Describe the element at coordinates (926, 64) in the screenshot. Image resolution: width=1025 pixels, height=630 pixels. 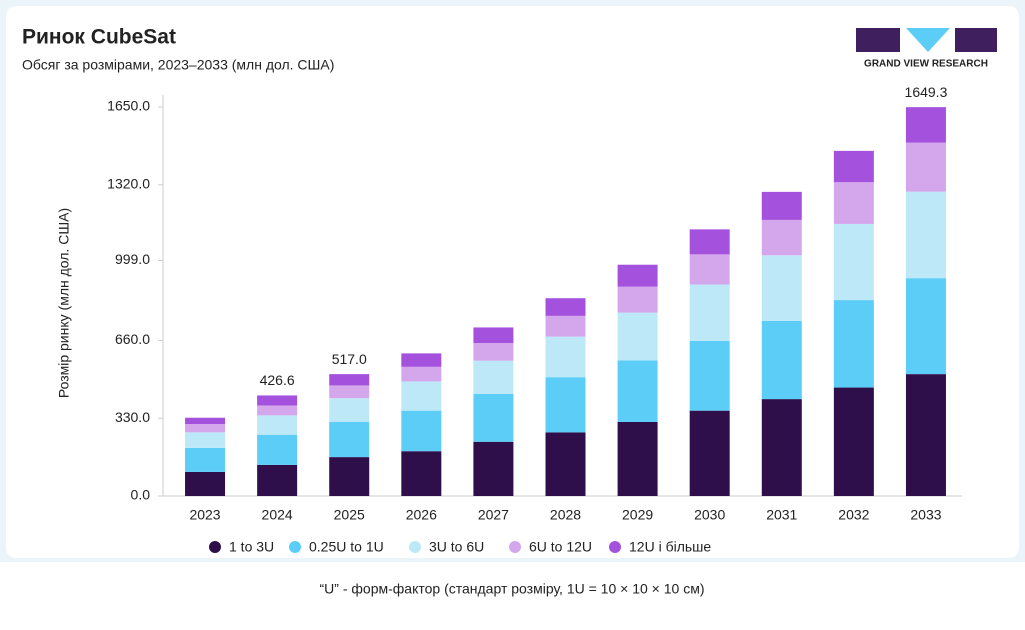
I see `brand: GRAND VIEW RESEARCH` at that location.